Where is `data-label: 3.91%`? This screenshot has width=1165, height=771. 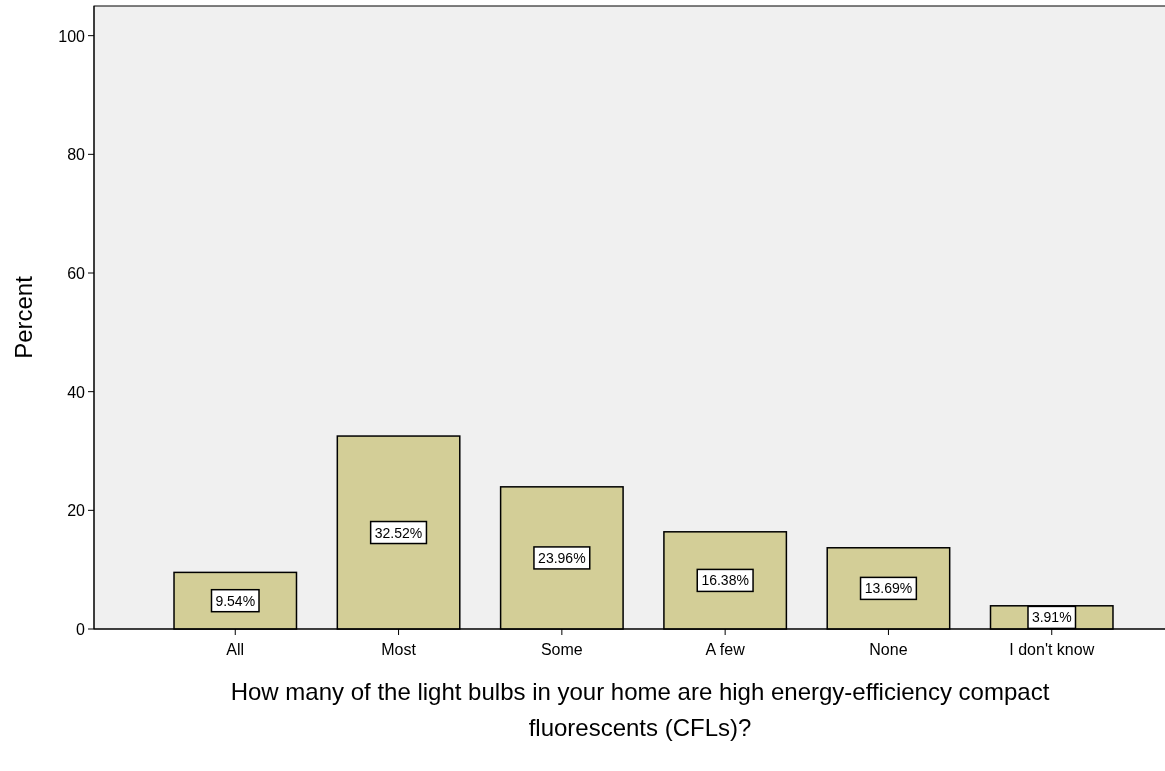
data-label: 3.91% is located at coordinates (1051, 617).